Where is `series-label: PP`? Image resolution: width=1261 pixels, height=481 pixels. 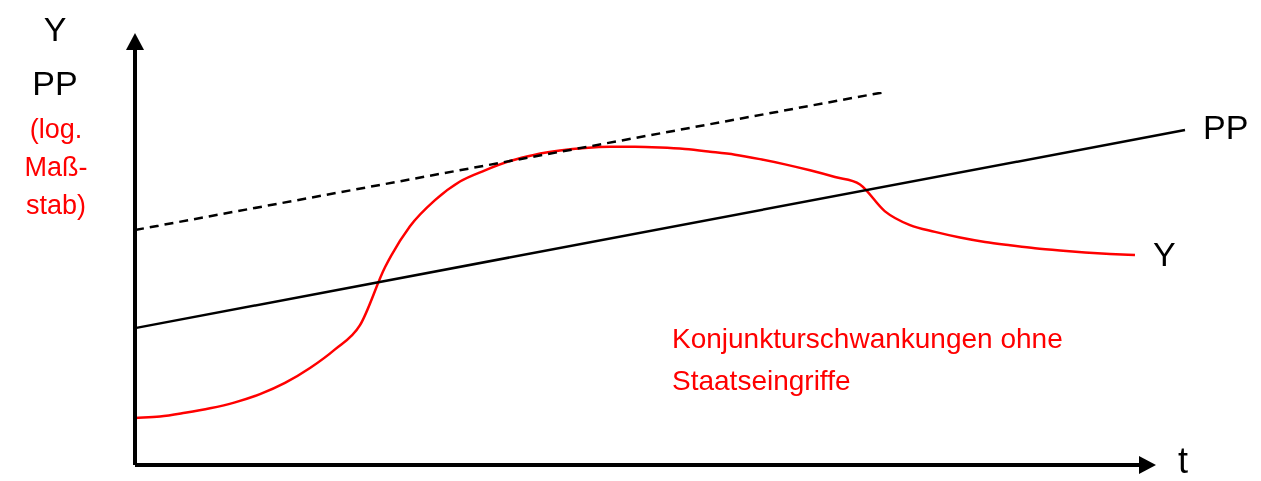 series-label: PP is located at coordinates (1226, 127).